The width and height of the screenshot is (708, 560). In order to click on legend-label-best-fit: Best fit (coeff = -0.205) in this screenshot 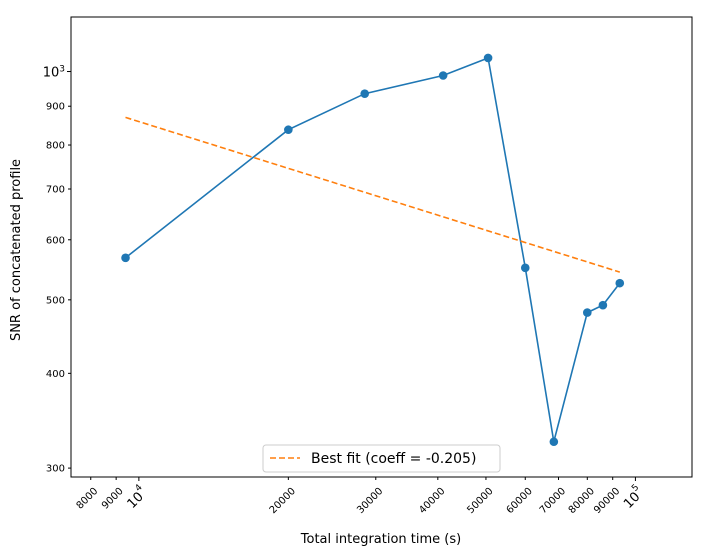, I will do `click(393, 459)`.